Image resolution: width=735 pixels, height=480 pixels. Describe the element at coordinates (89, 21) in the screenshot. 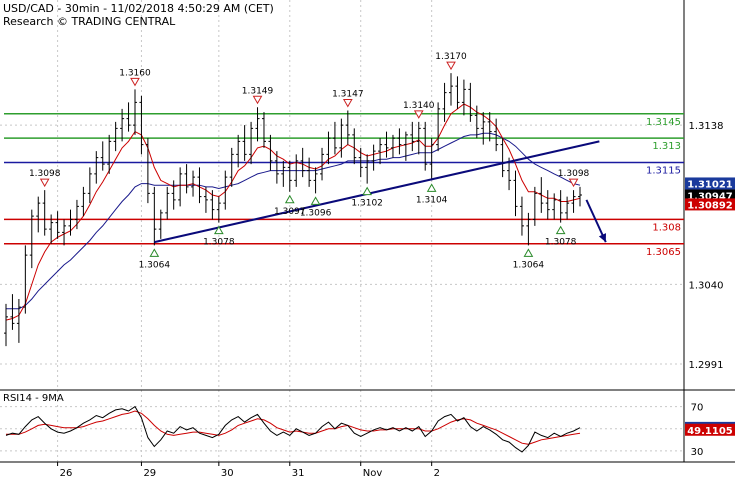

I see `chart-source: Research © TRADING CENTRAL` at that location.